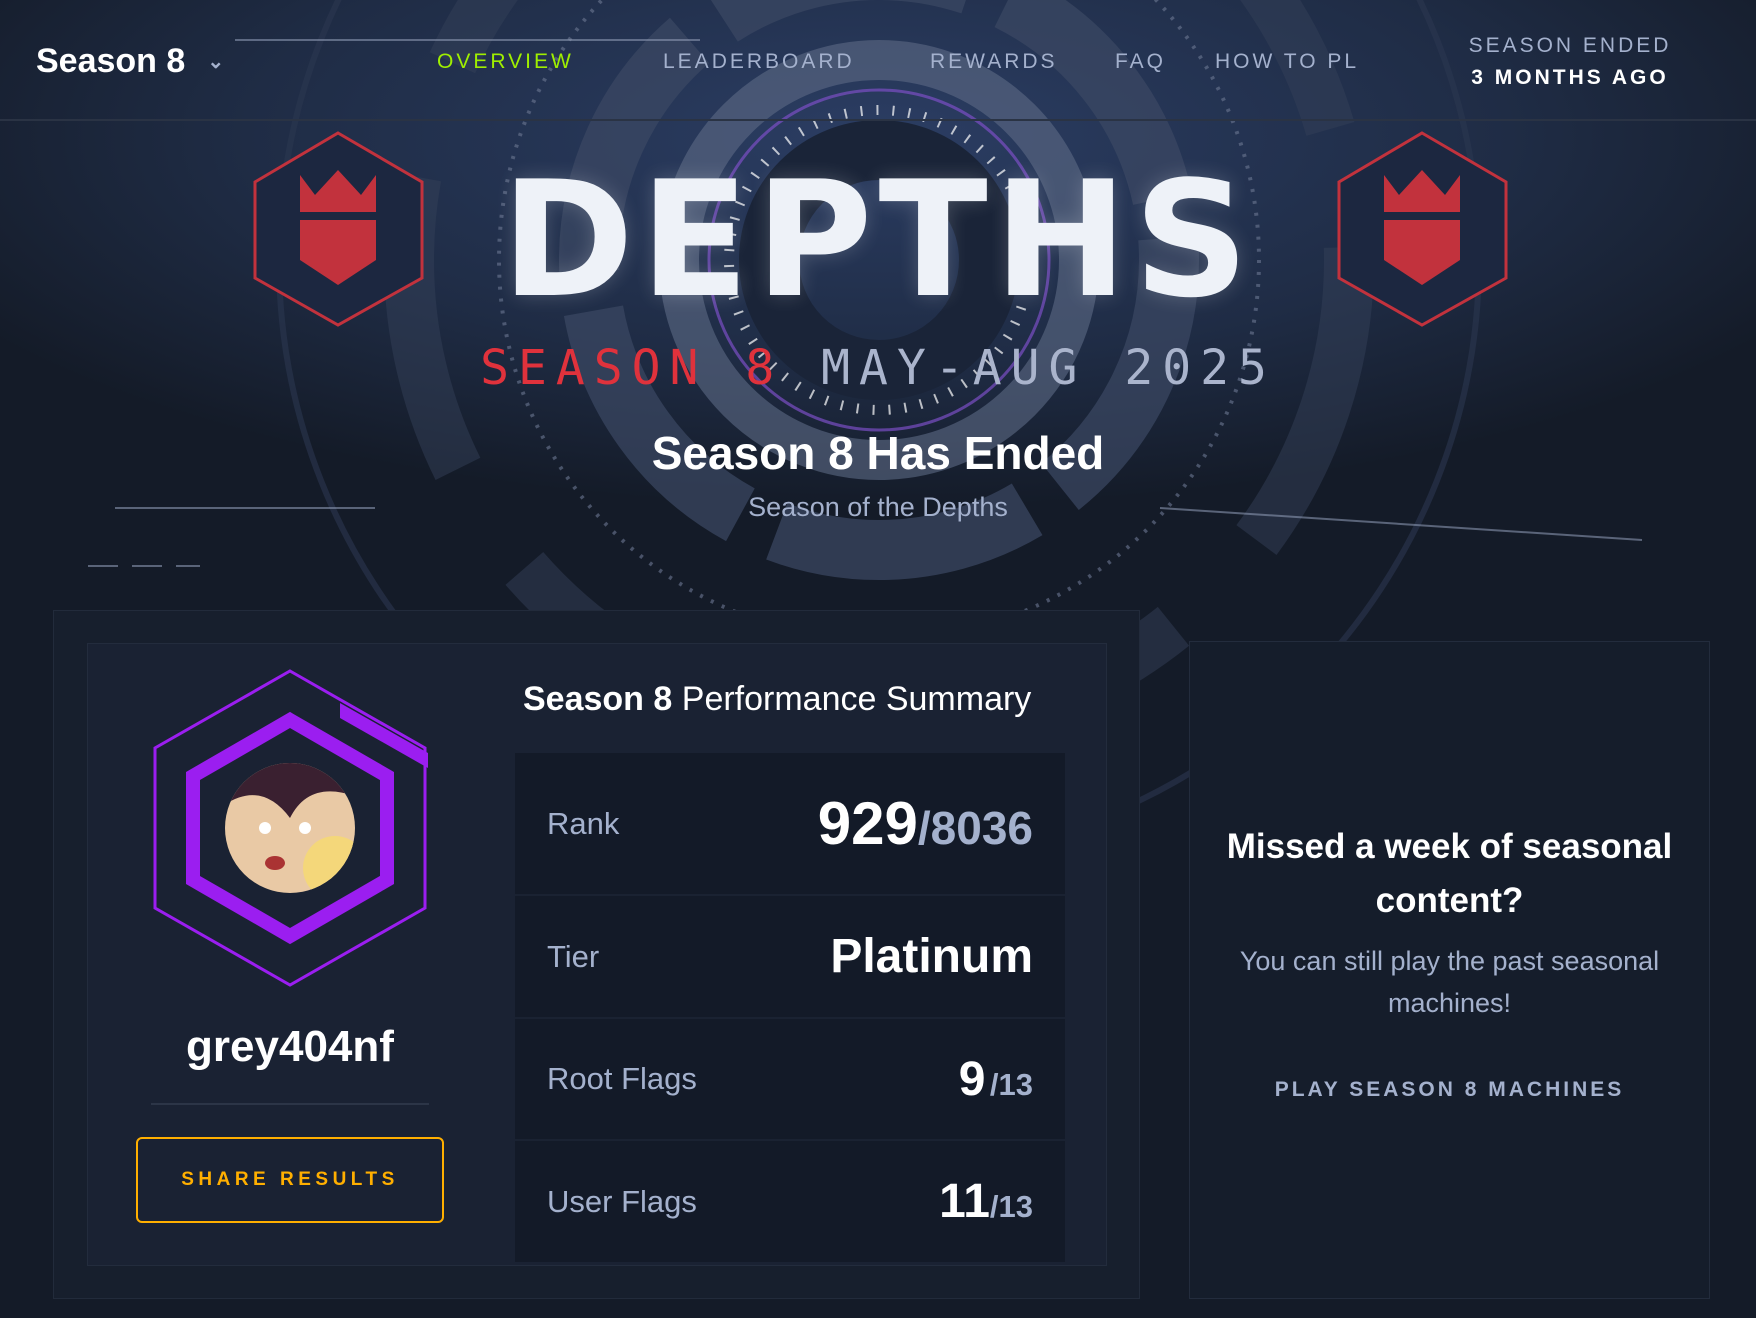  I want to click on summary-title: Season 8 Performance Summary, so click(777, 699).